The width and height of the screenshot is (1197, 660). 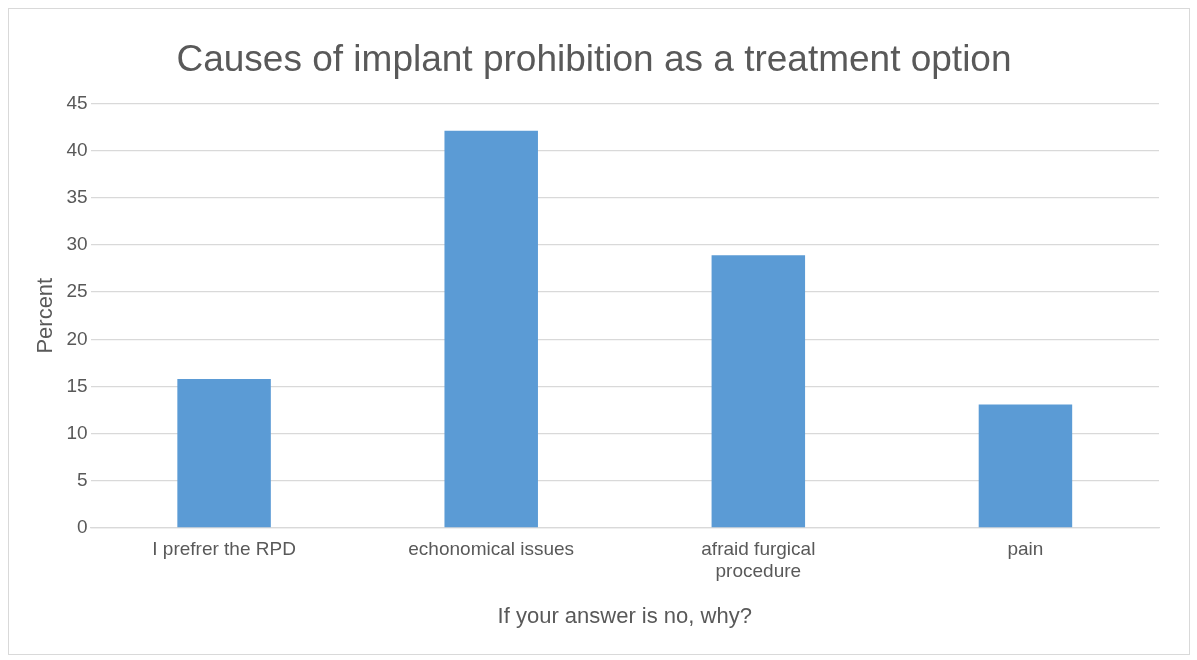 I want to click on x-tick-label: afraid furgical procedure, so click(x=758, y=559).